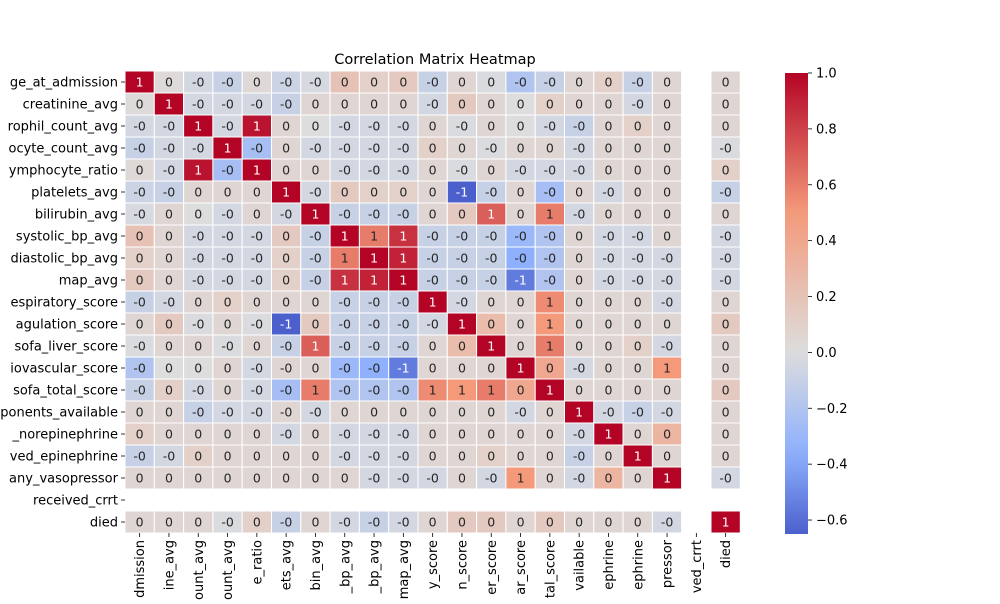 This screenshot has height=604, width=1000. I want to click on colorbar-tick-label: 0.6, so click(826, 185).